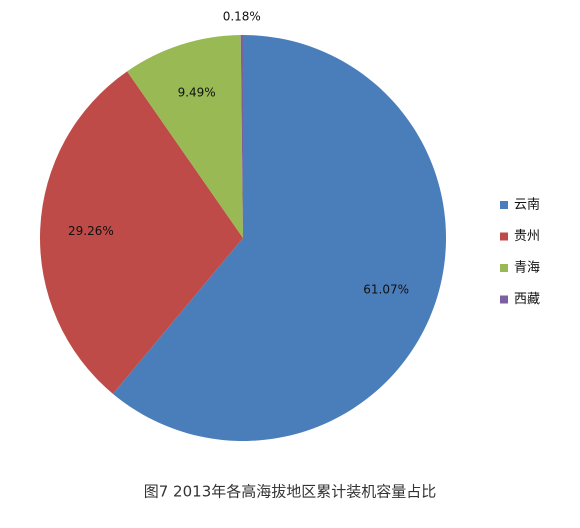 This screenshot has height=528, width=580. What do you see at coordinates (386, 289) in the screenshot?
I see `value-label: 61.07%` at bounding box center [386, 289].